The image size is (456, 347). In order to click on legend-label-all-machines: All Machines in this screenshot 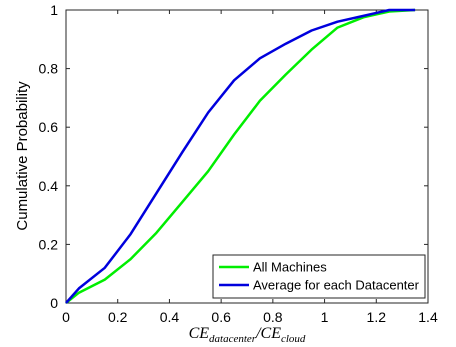, I will do `click(290, 267)`.